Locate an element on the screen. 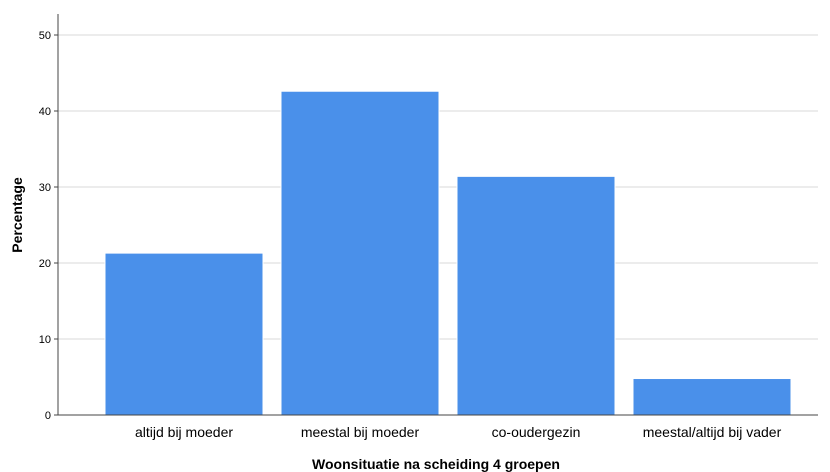  y-tick-label: 20 is located at coordinates (45, 264).